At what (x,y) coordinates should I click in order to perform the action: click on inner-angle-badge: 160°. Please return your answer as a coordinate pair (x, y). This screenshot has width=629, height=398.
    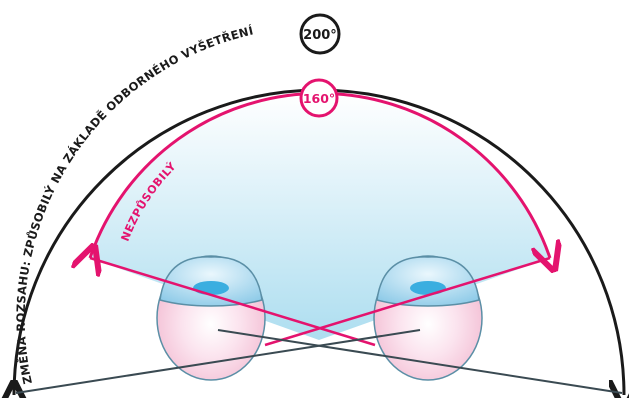
    Looking at the image, I should click on (319, 98).